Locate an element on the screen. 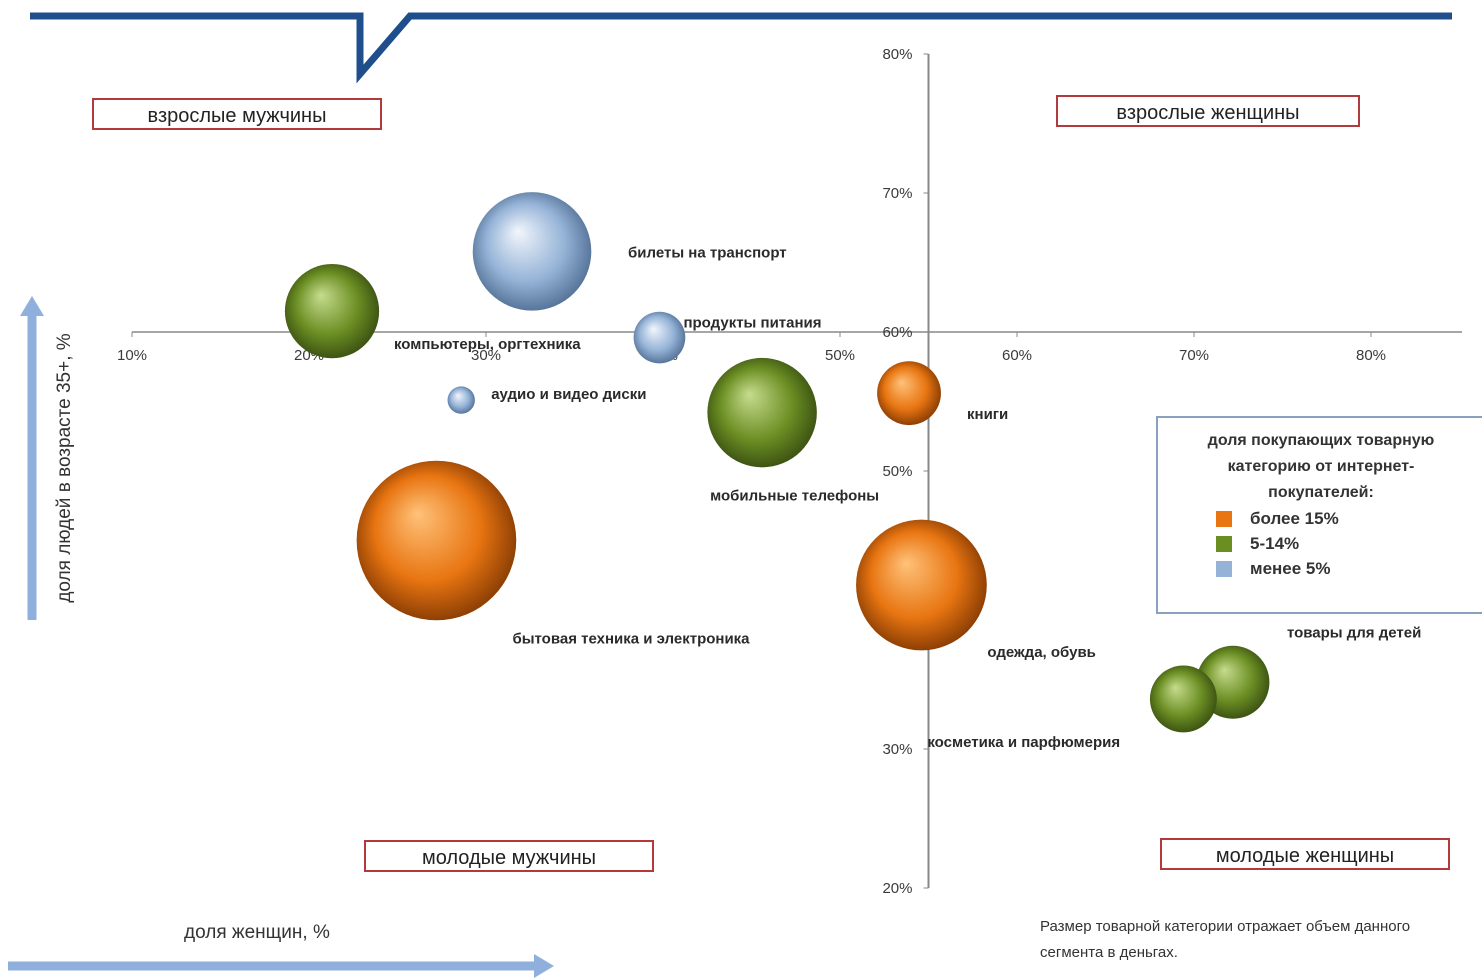 This screenshot has width=1482, height=980. bubble-label: аудио и видео диски is located at coordinates (568, 394).